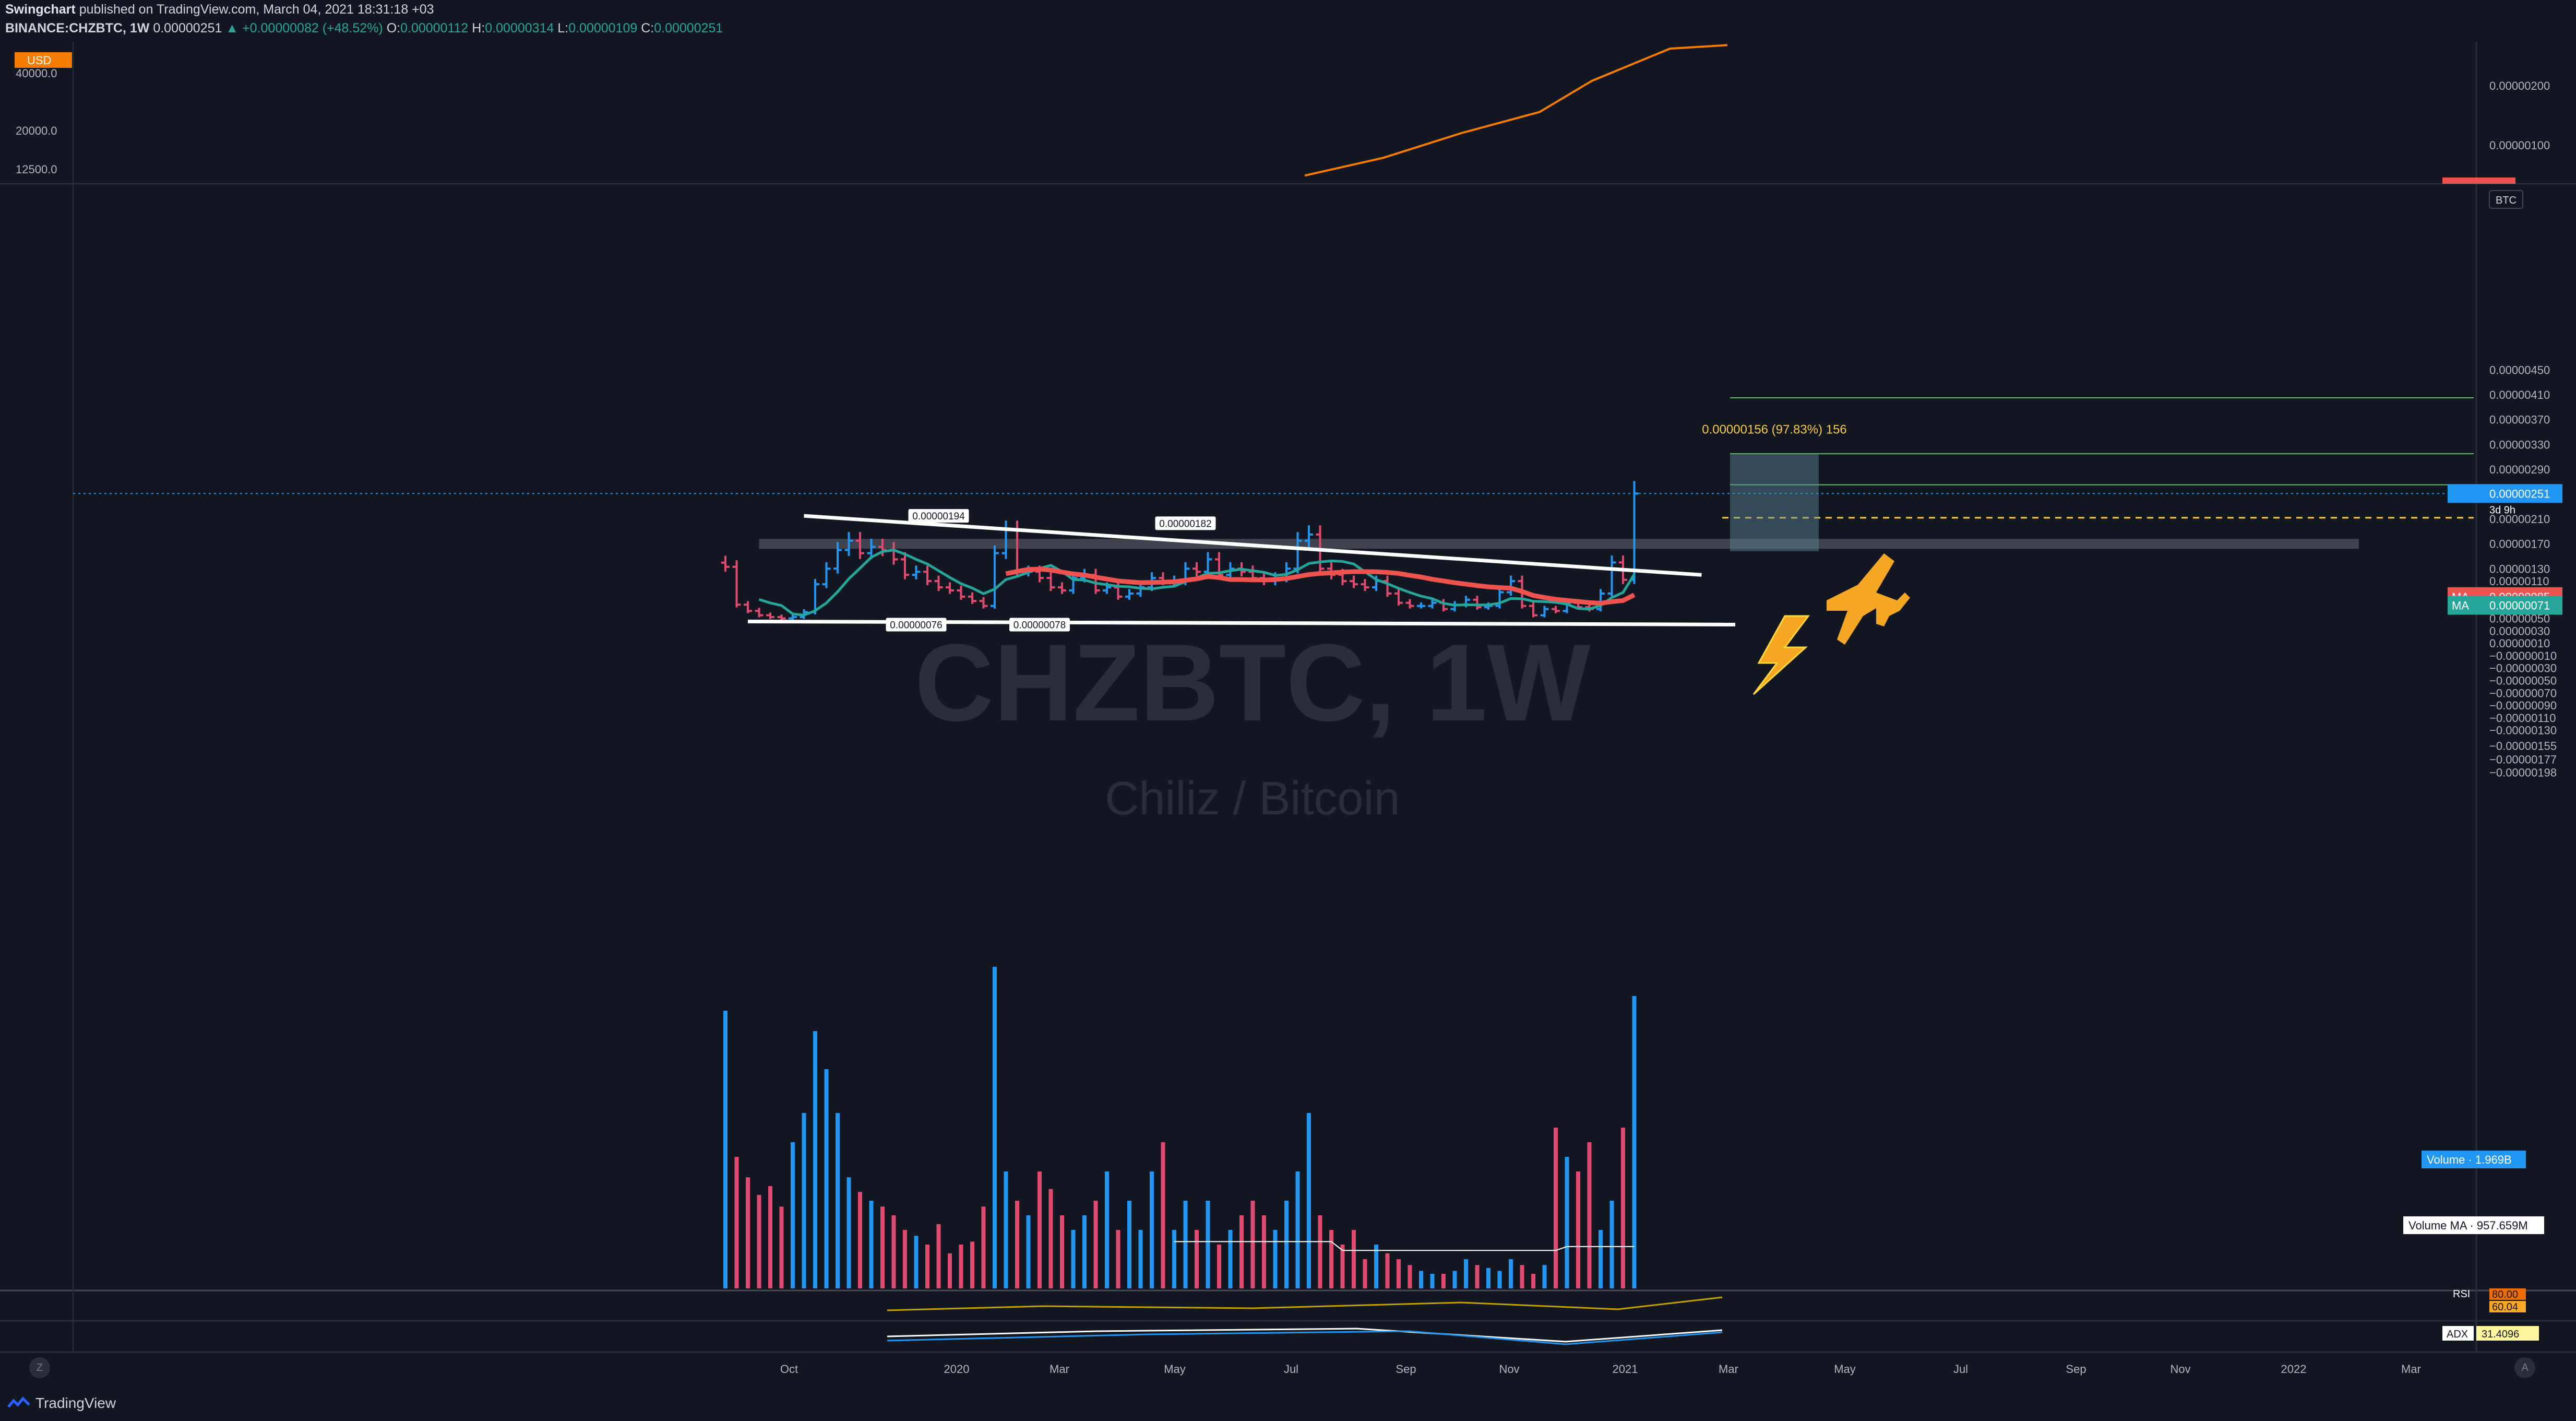 This screenshot has height=1421, width=2576. Describe the element at coordinates (40, 9) in the screenshot. I see `author-name: Swingchart` at that location.